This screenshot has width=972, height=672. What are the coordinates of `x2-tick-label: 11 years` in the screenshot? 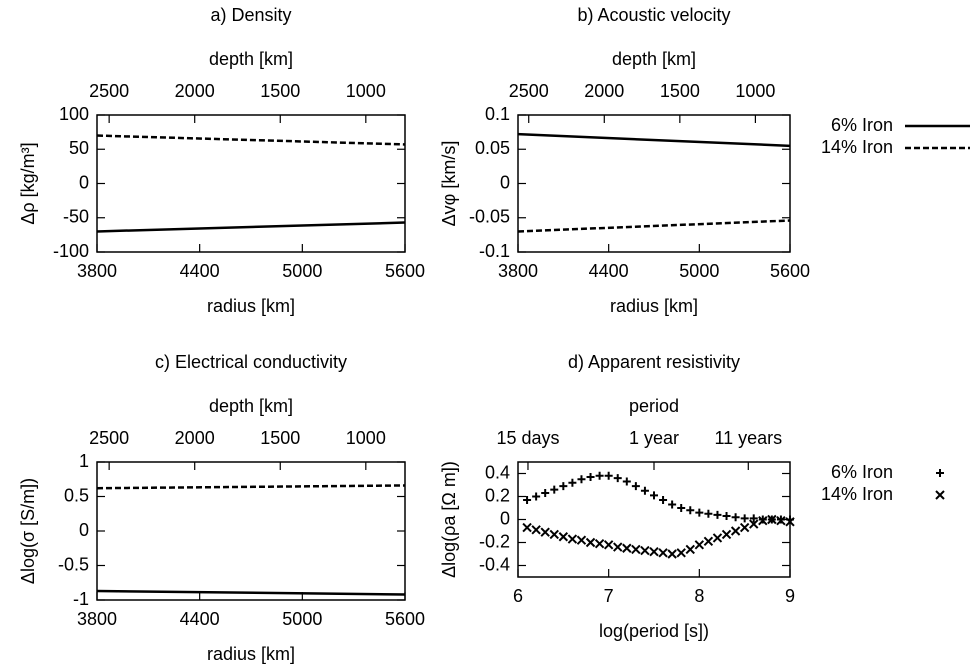 It's located at (748, 438).